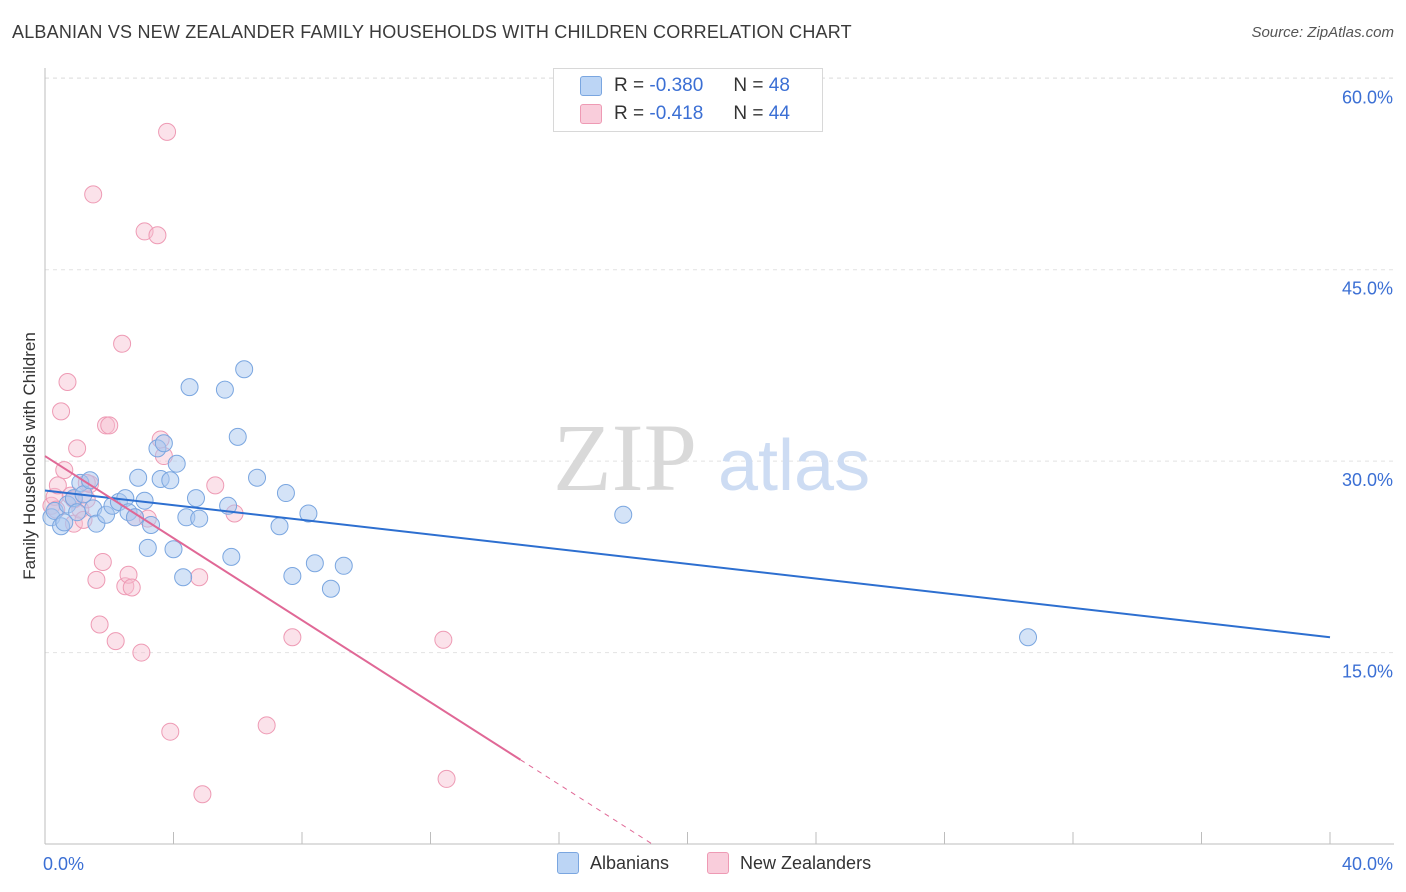  What do you see at coordinates (1367, 289) in the screenshot?
I see `y-tick-label: 45.0%` at bounding box center [1367, 289].